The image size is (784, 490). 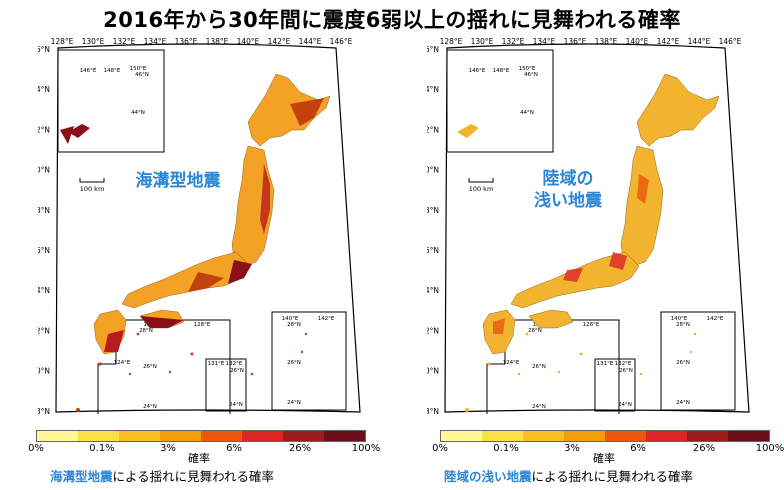 What do you see at coordinates (606, 41) in the screenshot?
I see `lon-tick-label: 138°E` at bounding box center [606, 41].